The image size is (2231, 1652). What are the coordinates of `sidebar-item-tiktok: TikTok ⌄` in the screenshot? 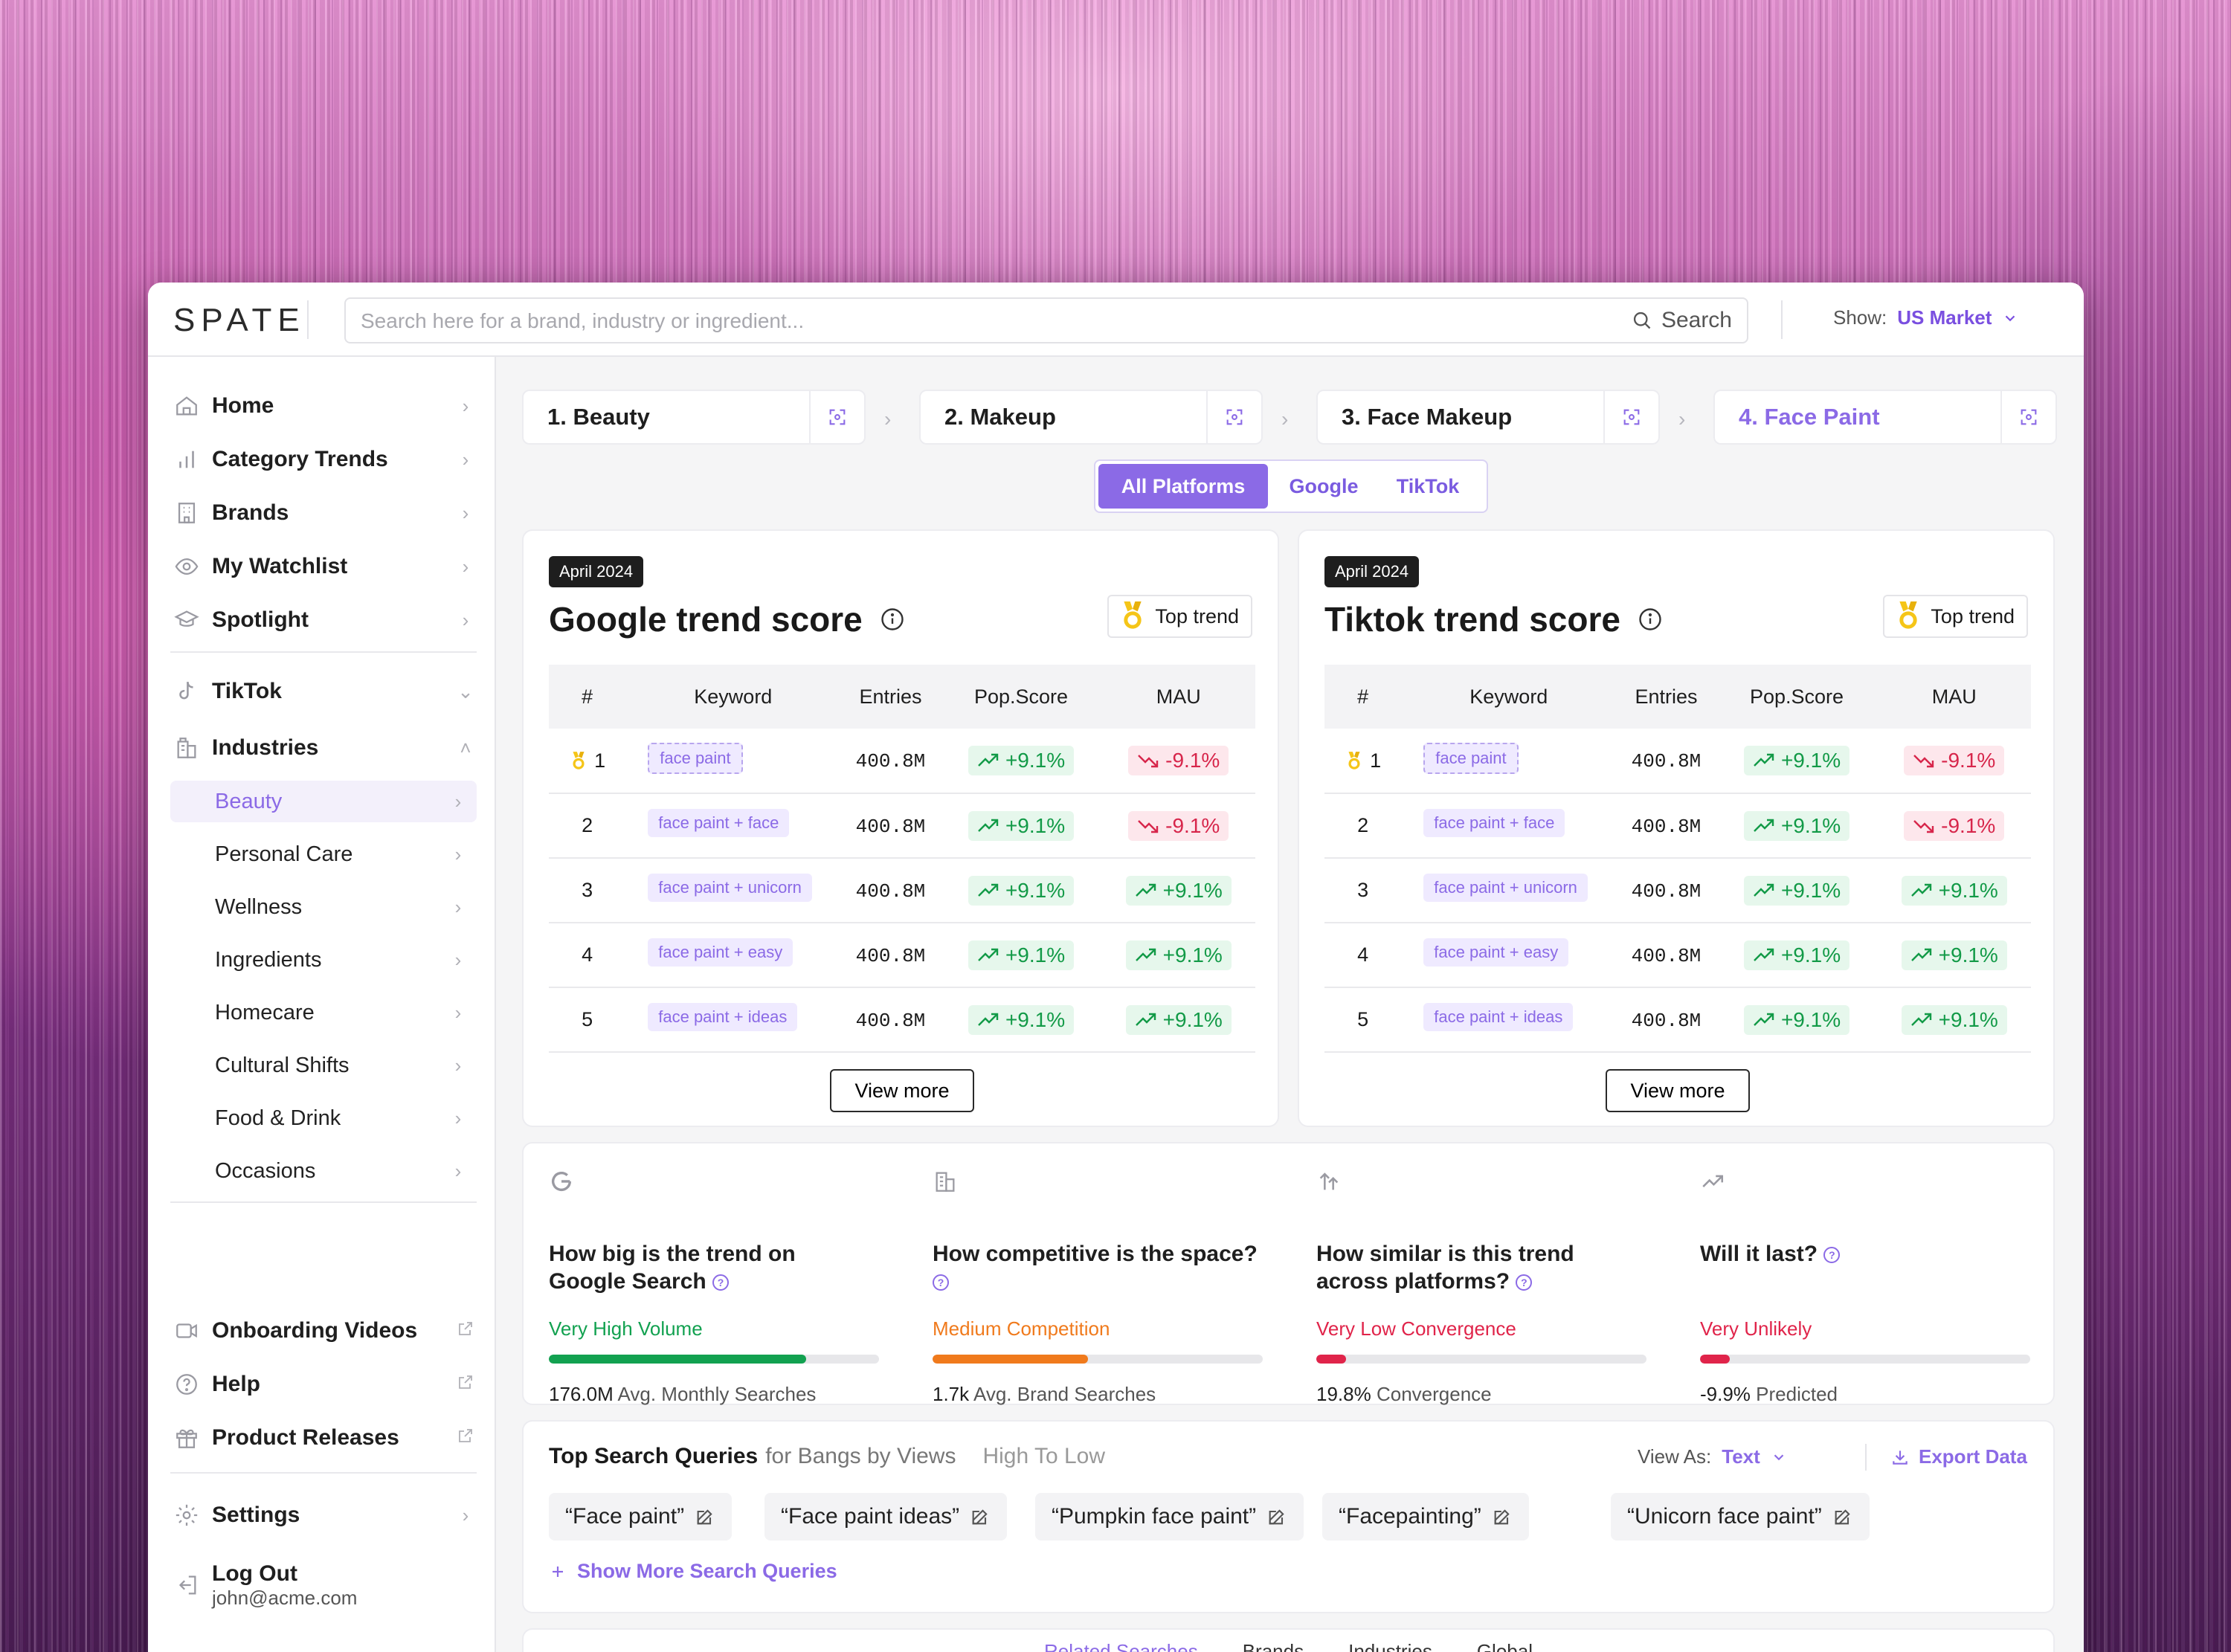 It's located at (324, 691).